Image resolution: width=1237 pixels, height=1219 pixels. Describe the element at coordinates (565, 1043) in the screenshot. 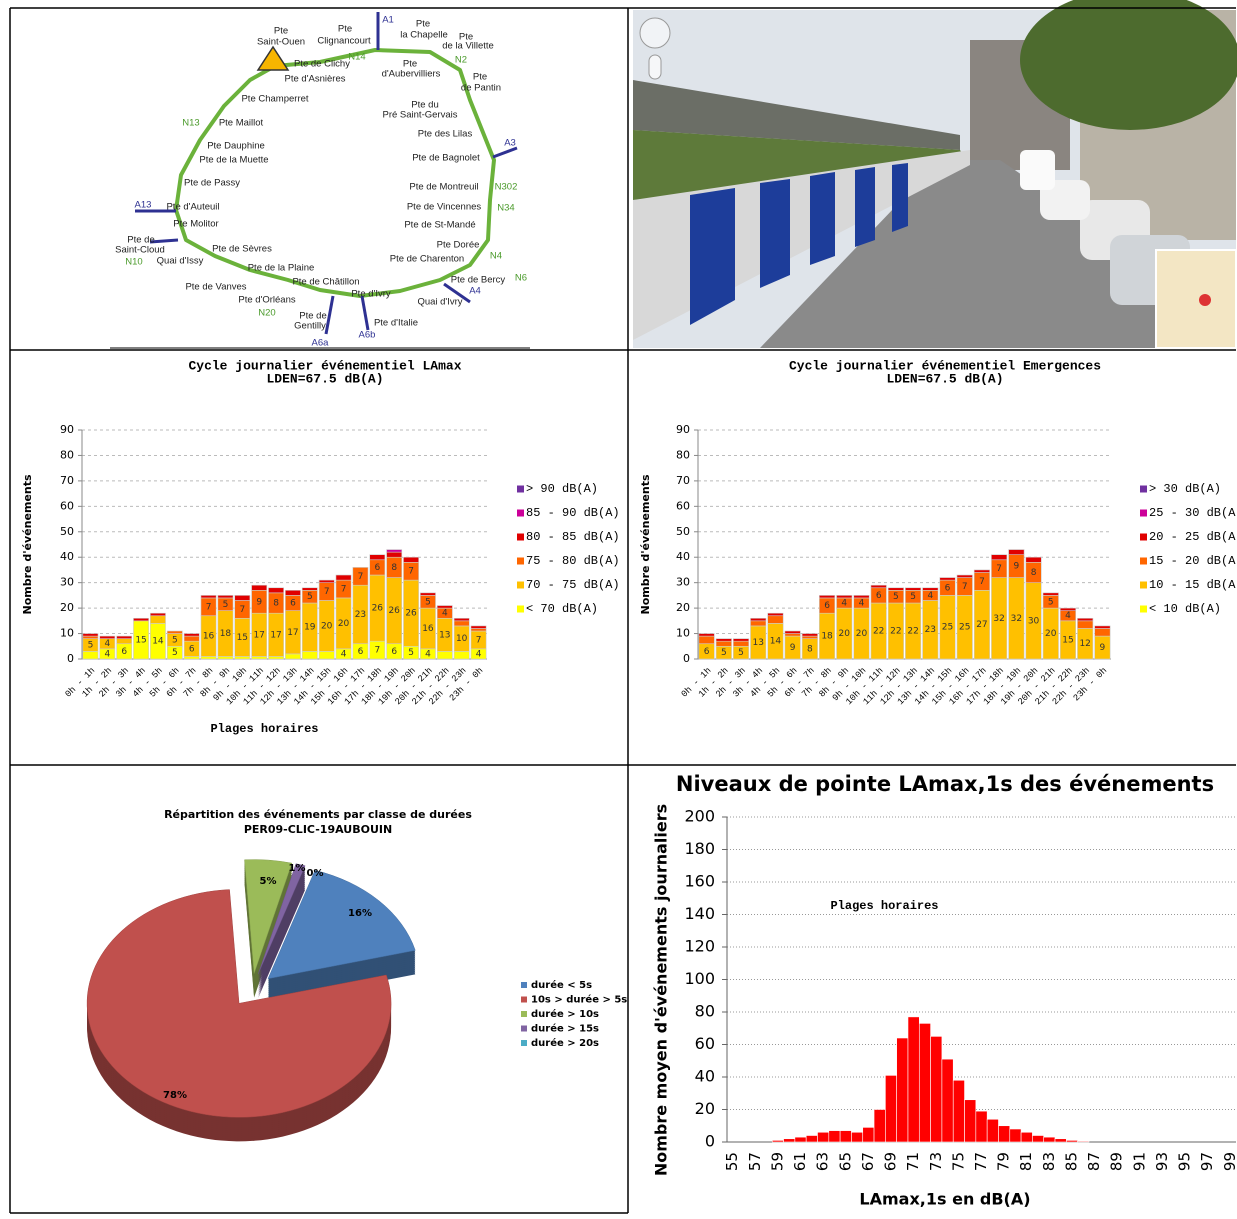

I see `legend-label: durée > 20s` at that location.